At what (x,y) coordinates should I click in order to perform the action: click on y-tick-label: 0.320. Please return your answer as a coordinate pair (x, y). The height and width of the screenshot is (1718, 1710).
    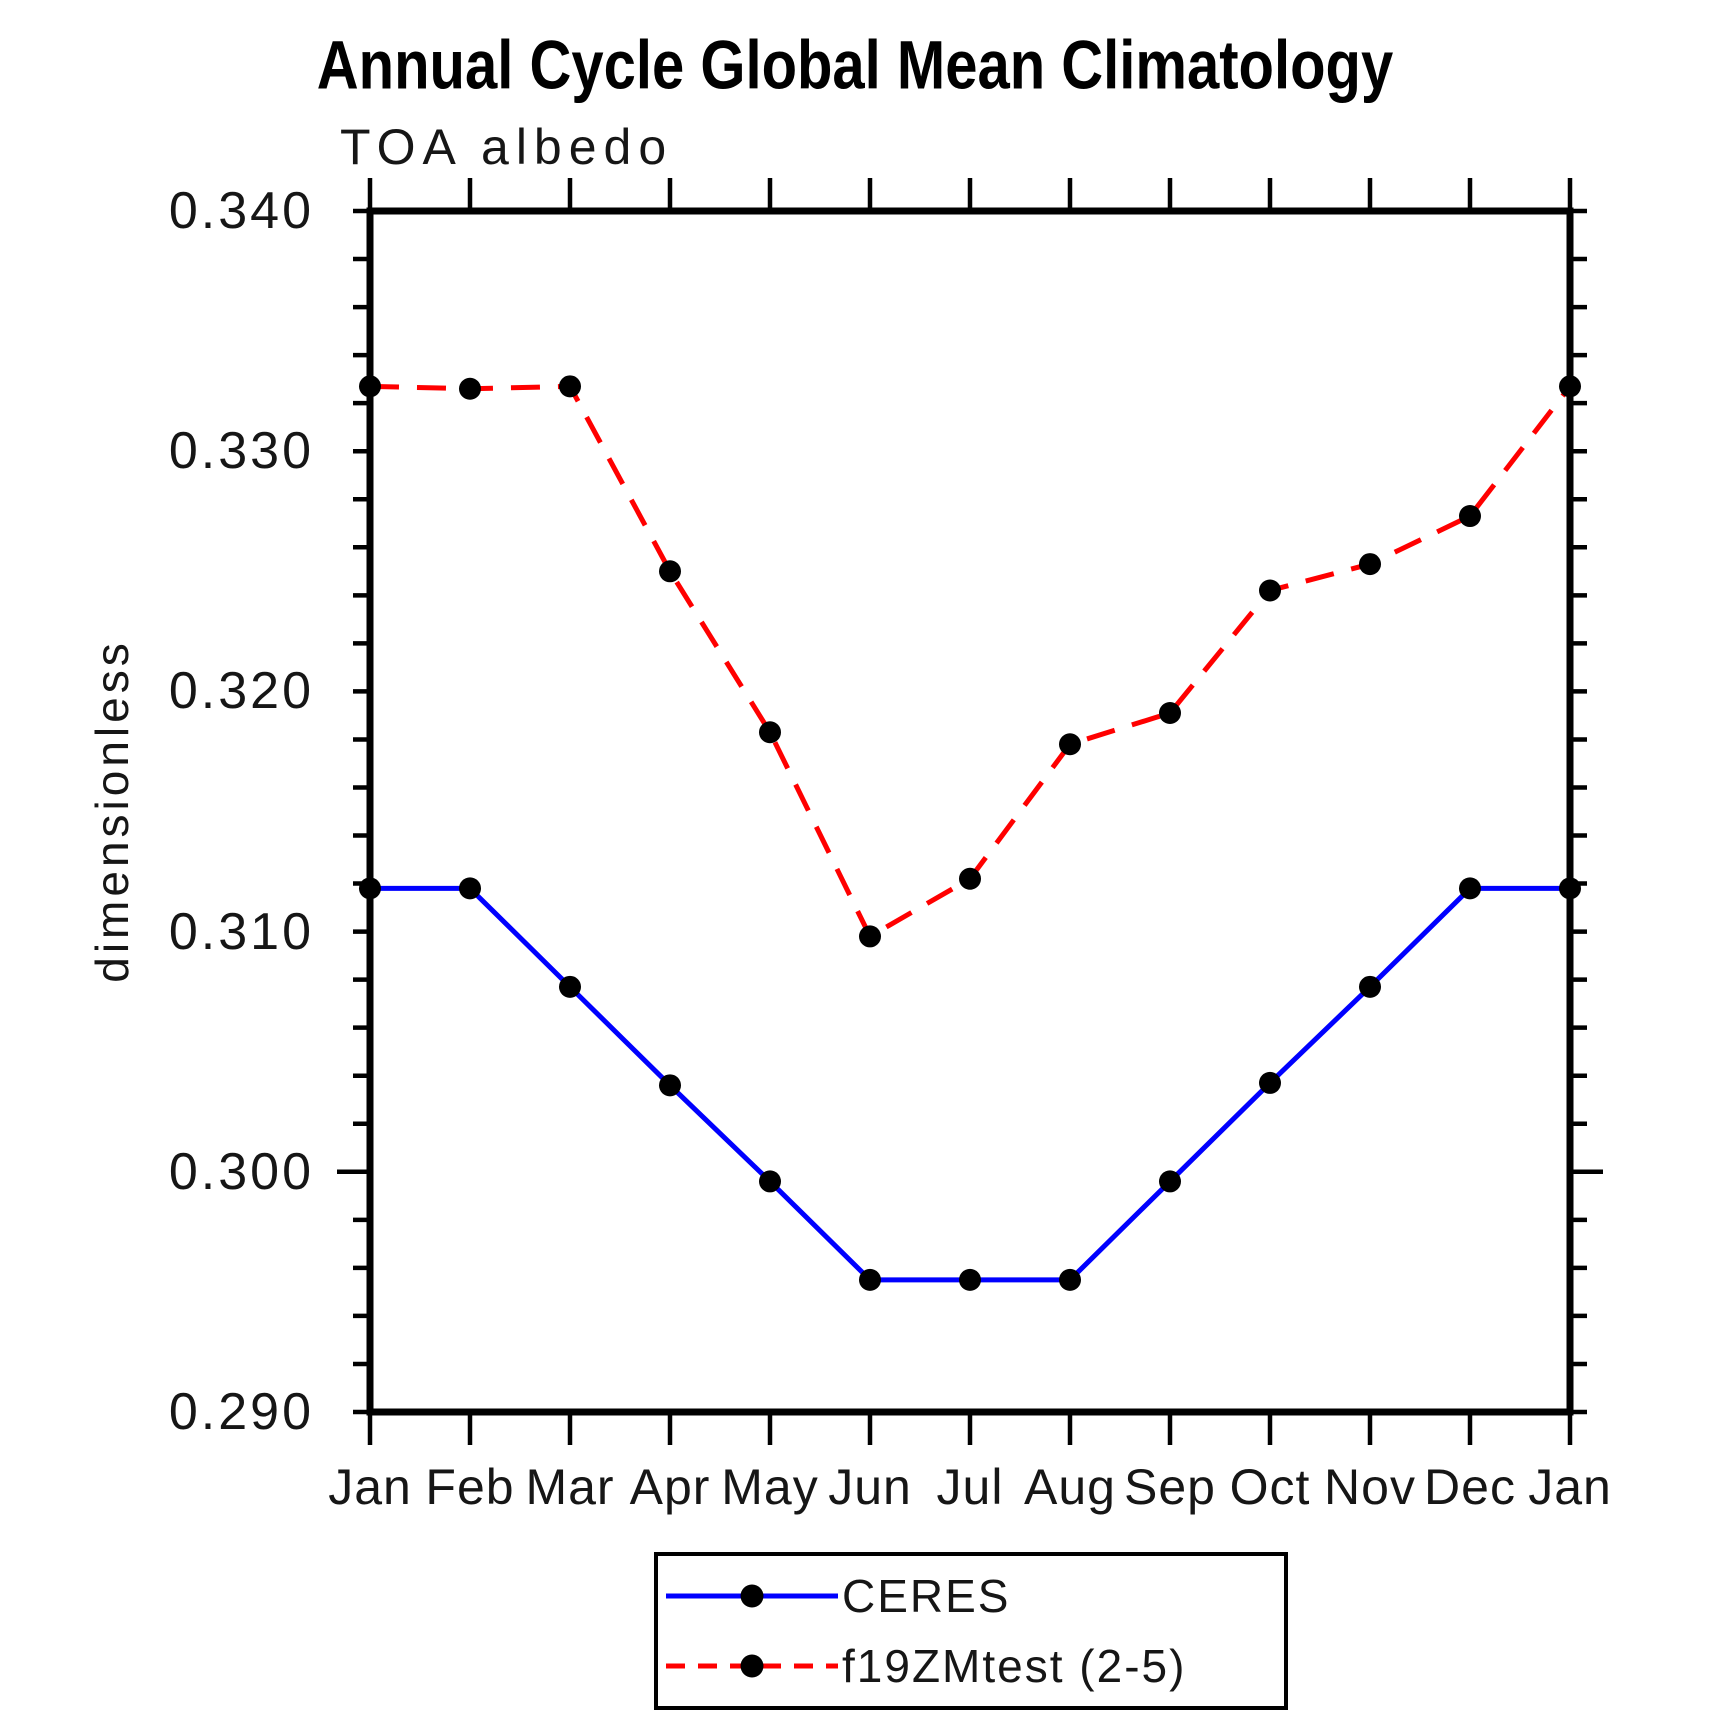
    Looking at the image, I should click on (241, 691).